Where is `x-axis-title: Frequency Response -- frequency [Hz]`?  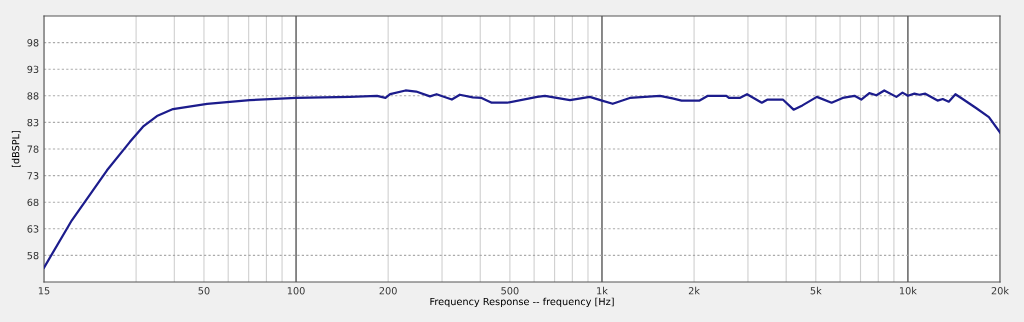 x-axis-title: Frequency Response -- frequency [Hz] is located at coordinates (522, 302).